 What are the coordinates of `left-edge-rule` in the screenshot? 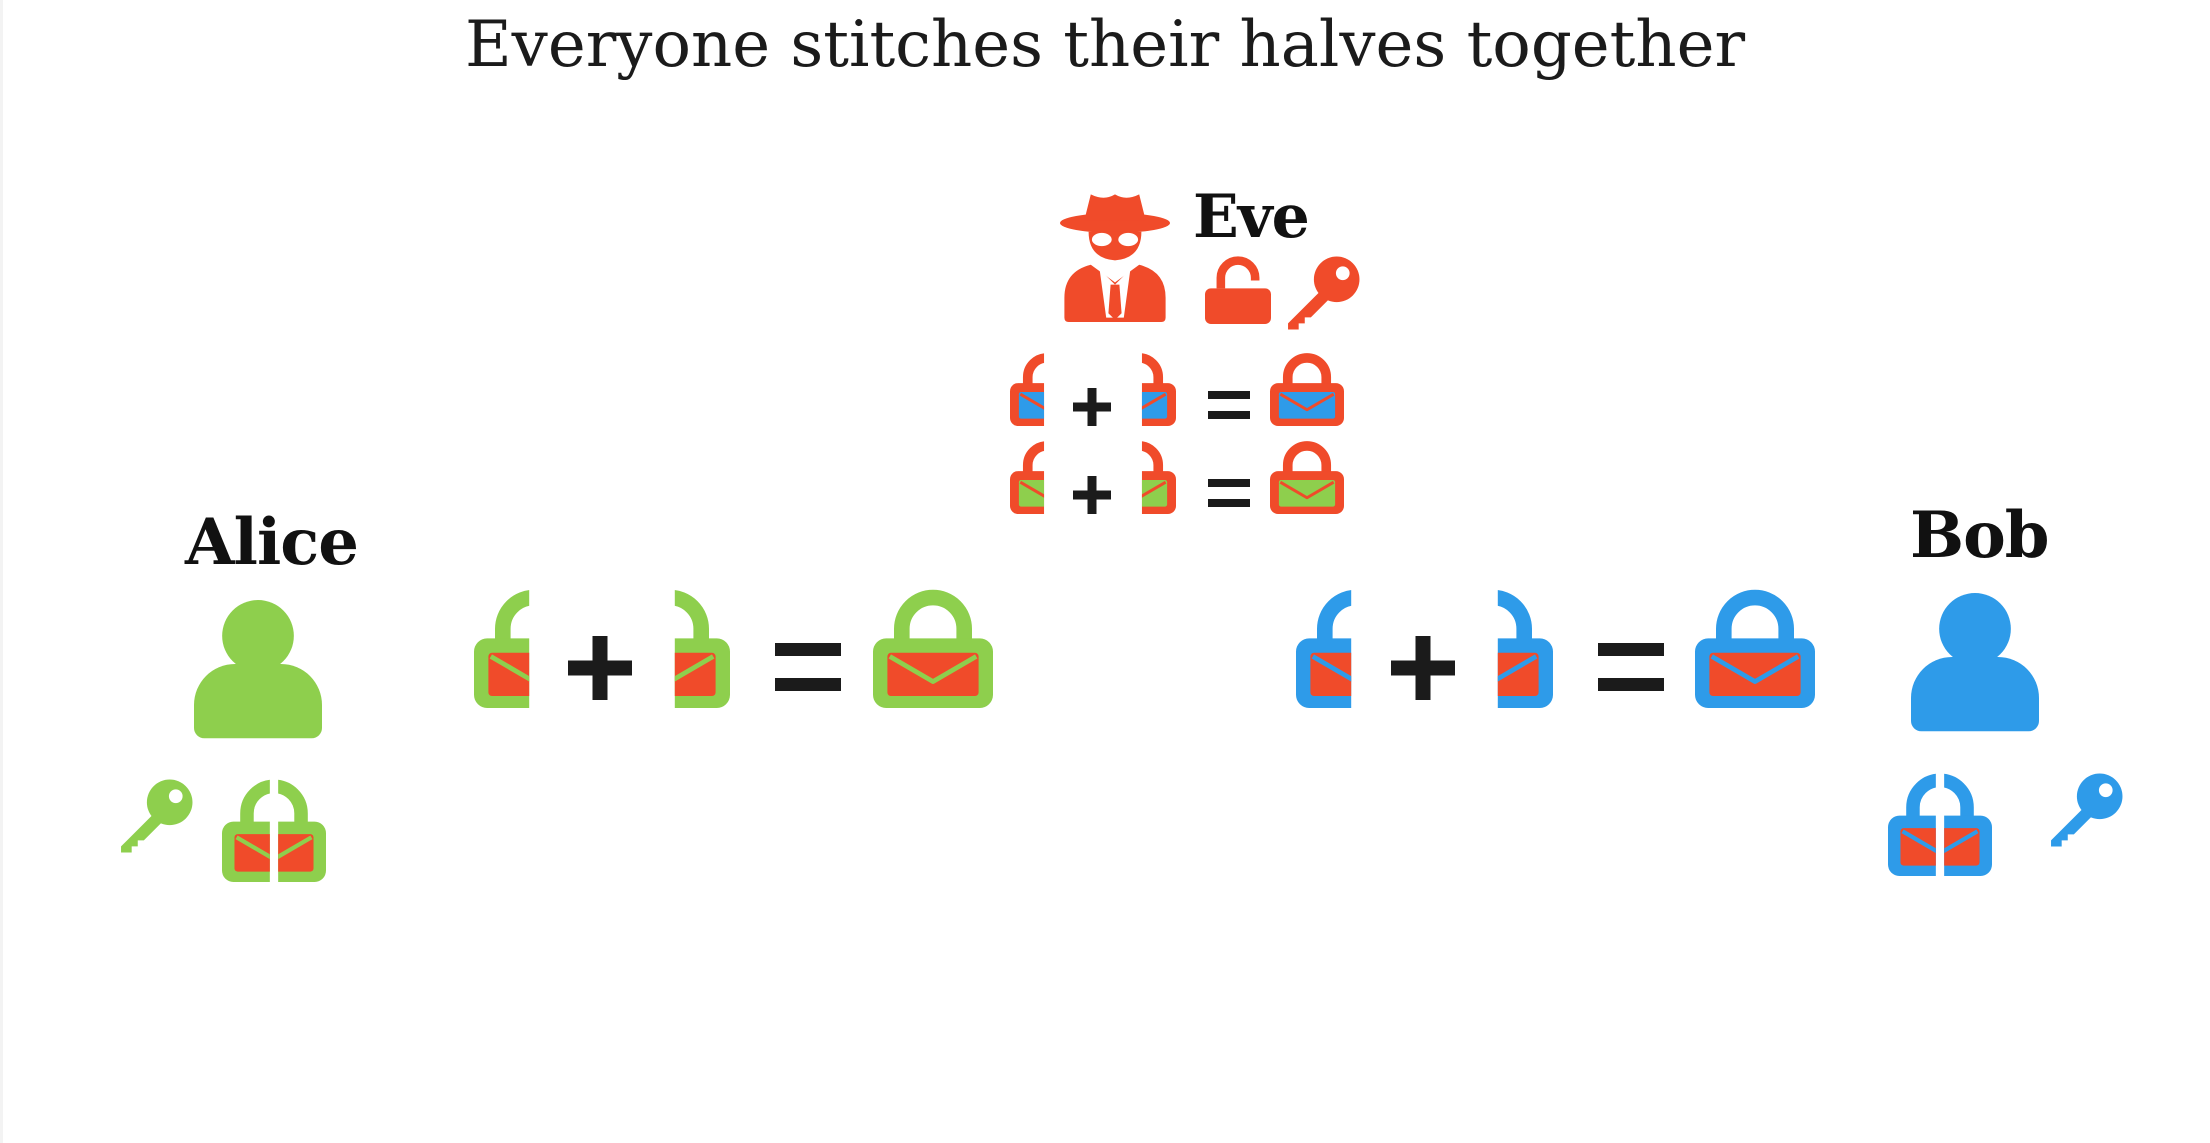 It's located at (1, 571).